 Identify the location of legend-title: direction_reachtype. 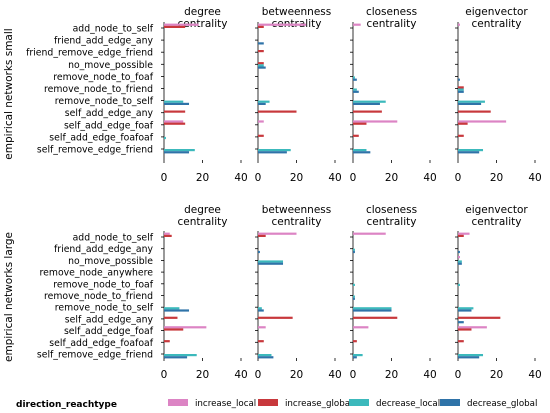
(66, 405).